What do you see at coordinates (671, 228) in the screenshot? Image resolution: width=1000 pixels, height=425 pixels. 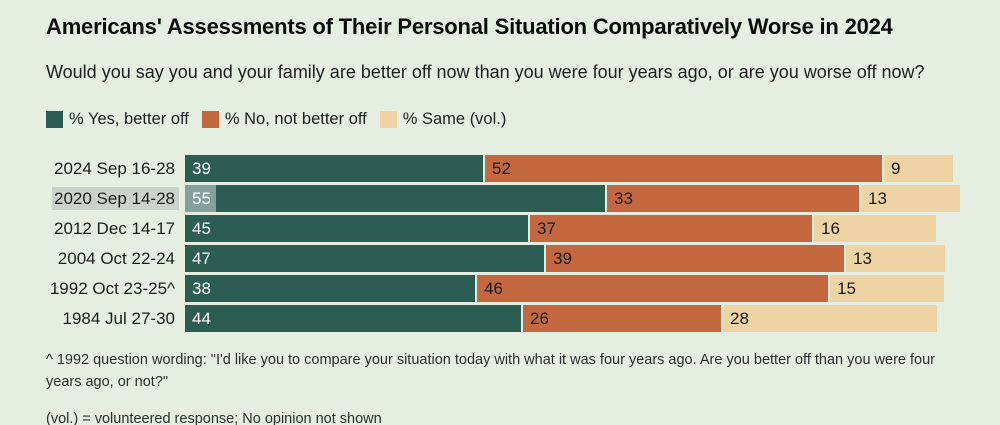 I see `bar-segment-no-not-better-off: 37` at bounding box center [671, 228].